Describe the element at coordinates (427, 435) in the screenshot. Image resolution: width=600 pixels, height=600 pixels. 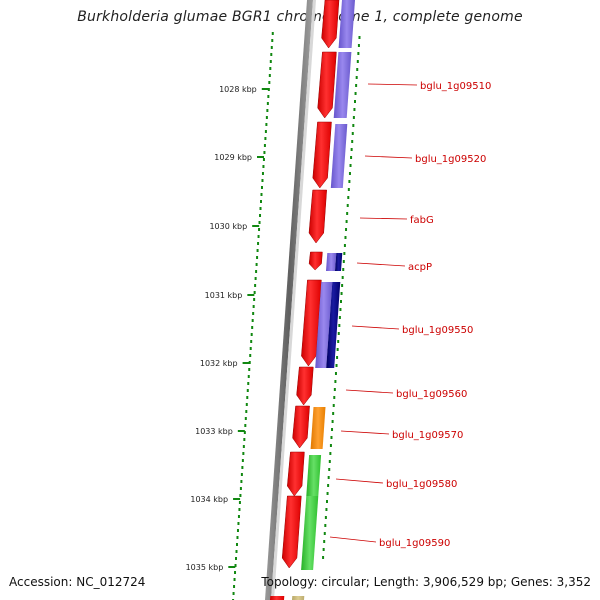
I see `gene-label-bglu_1g09570: bglu_1g09570` at that location.